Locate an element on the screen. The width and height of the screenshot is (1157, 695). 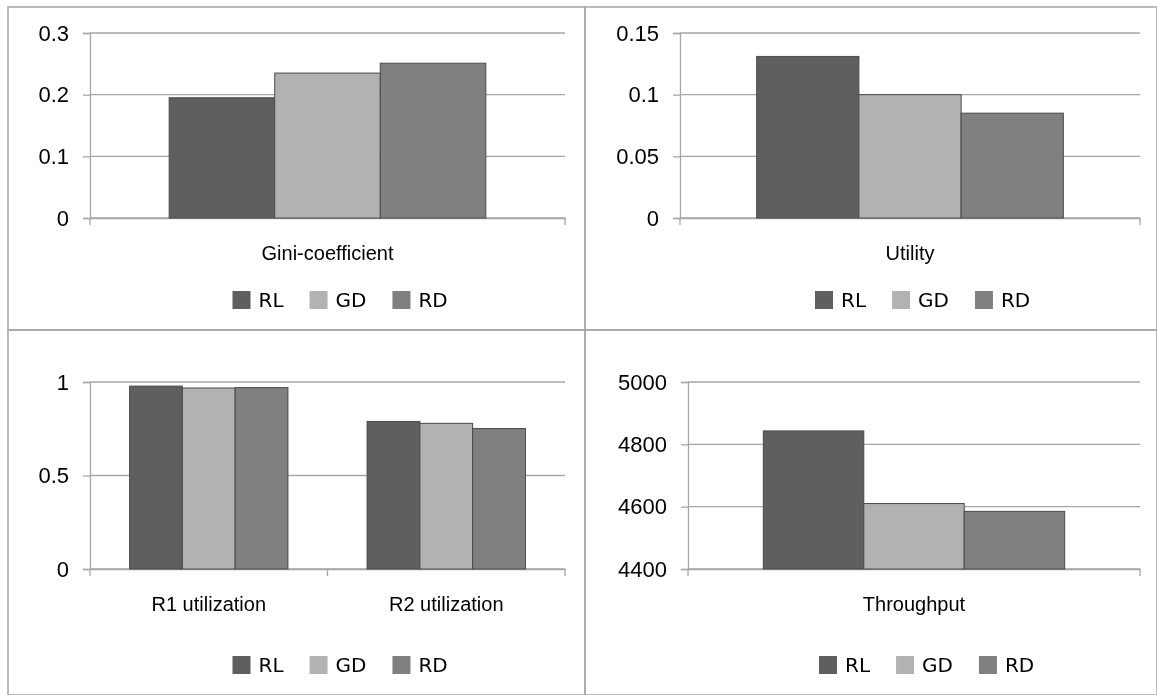
x-tick-label: R2 utilization is located at coordinates (446, 604).